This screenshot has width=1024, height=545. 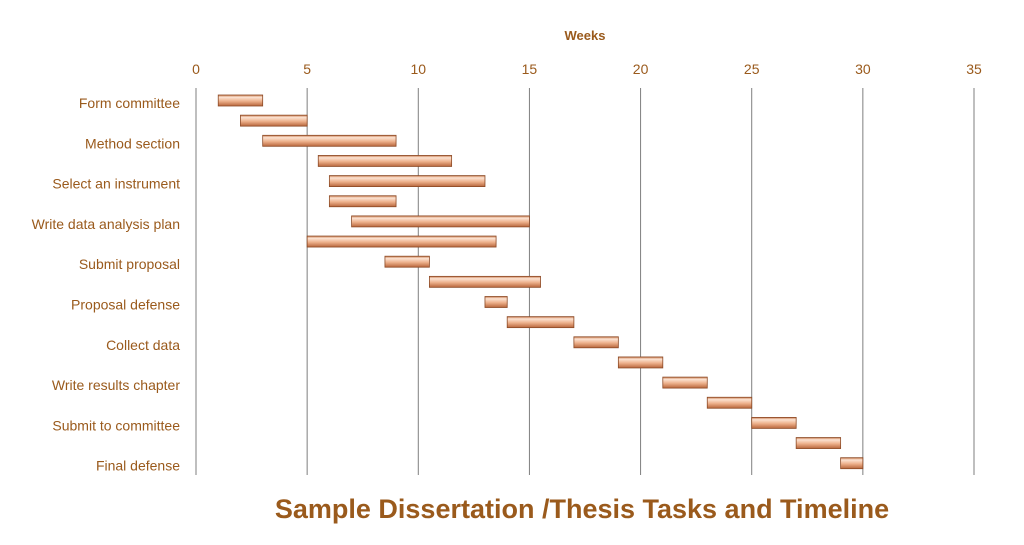 I want to click on category-label: Submit proposal, so click(x=129, y=264).